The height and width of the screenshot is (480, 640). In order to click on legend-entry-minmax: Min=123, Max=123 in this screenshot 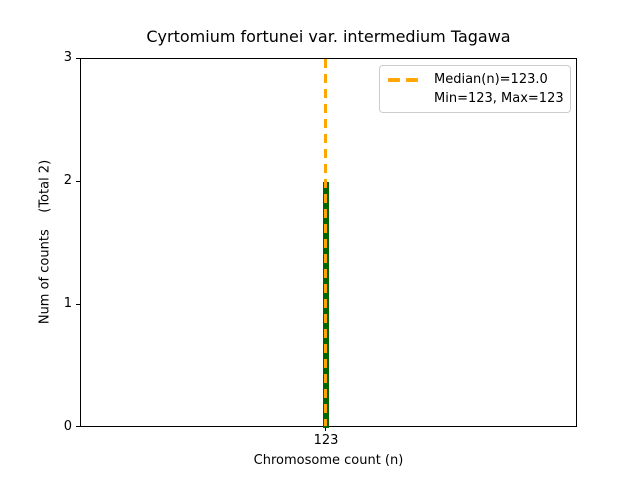, I will do `click(476, 98)`.